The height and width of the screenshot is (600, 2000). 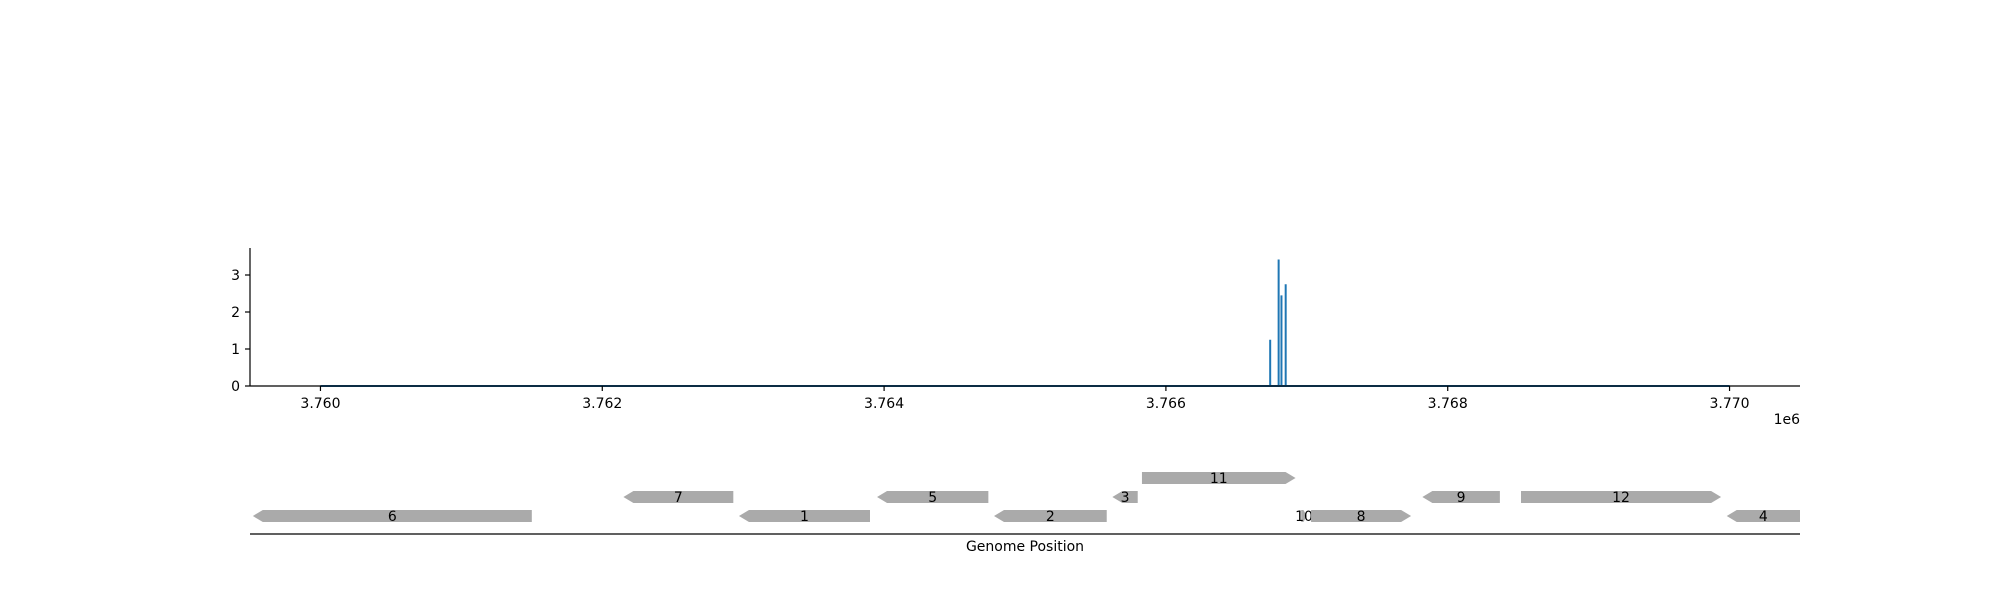 What do you see at coordinates (1448, 404) in the screenshot?
I see `x-tick-label: 3.768` at bounding box center [1448, 404].